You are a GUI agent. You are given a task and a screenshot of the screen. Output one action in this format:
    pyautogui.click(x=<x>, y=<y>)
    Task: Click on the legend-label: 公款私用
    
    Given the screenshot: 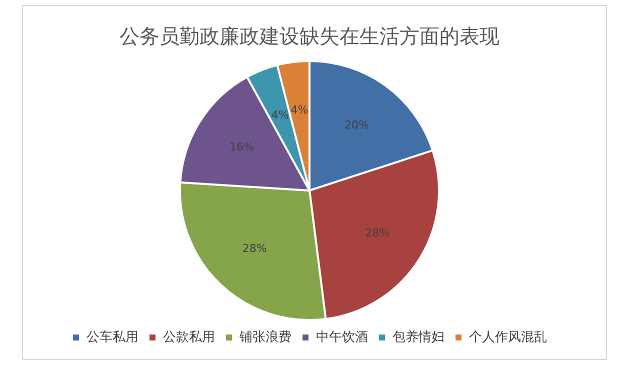 What is the action you would take?
    pyautogui.click(x=189, y=337)
    